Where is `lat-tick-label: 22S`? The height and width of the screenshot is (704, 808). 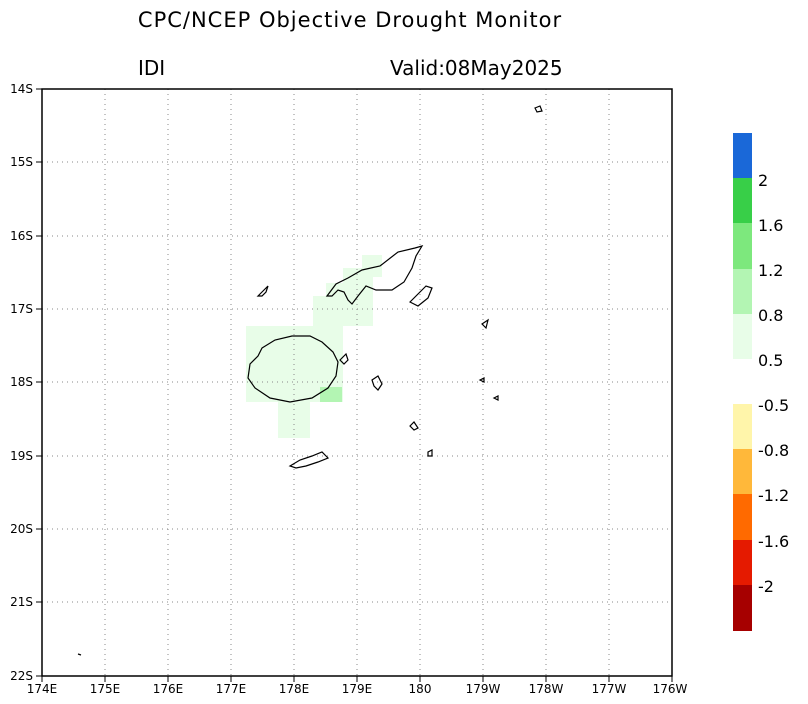
lat-tick-label: 22S is located at coordinates (21, 676).